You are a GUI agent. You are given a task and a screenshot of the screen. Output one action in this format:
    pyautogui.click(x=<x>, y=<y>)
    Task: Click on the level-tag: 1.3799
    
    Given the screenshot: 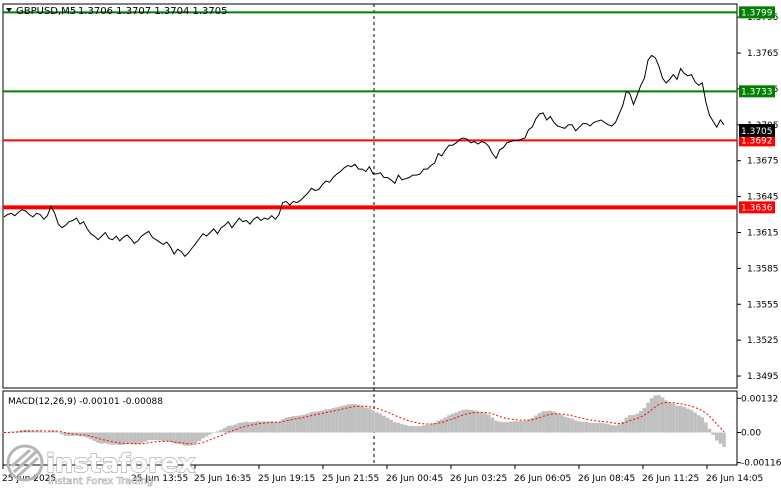 What is the action you would take?
    pyautogui.click(x=757, y=13)
    